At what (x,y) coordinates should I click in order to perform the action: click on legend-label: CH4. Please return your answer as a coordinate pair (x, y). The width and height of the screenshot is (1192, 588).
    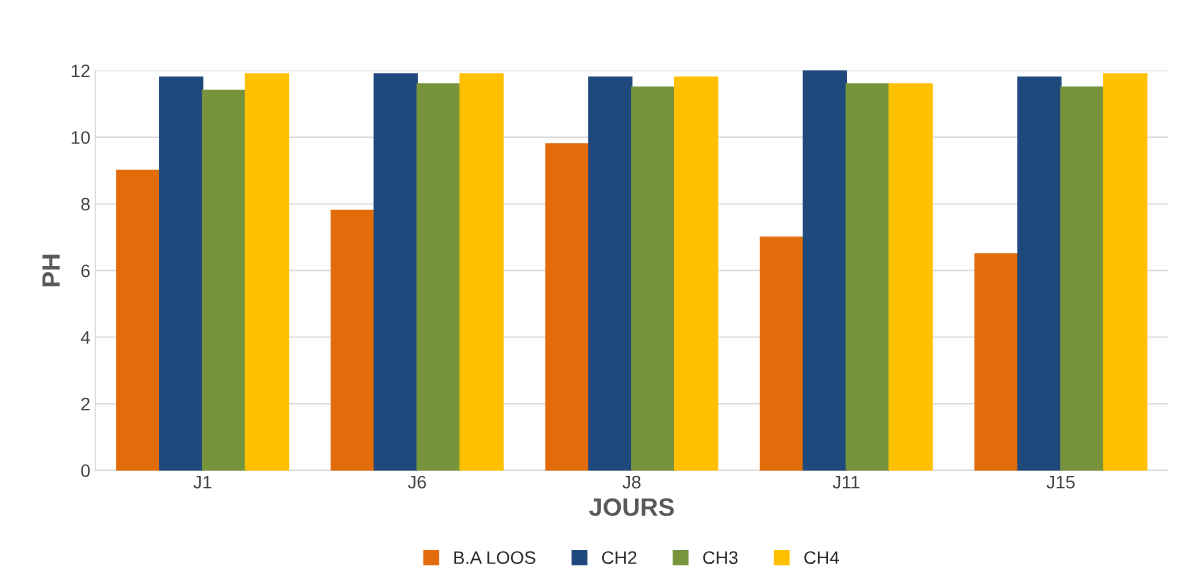
    Looking at the image, I should click on (821, 557).